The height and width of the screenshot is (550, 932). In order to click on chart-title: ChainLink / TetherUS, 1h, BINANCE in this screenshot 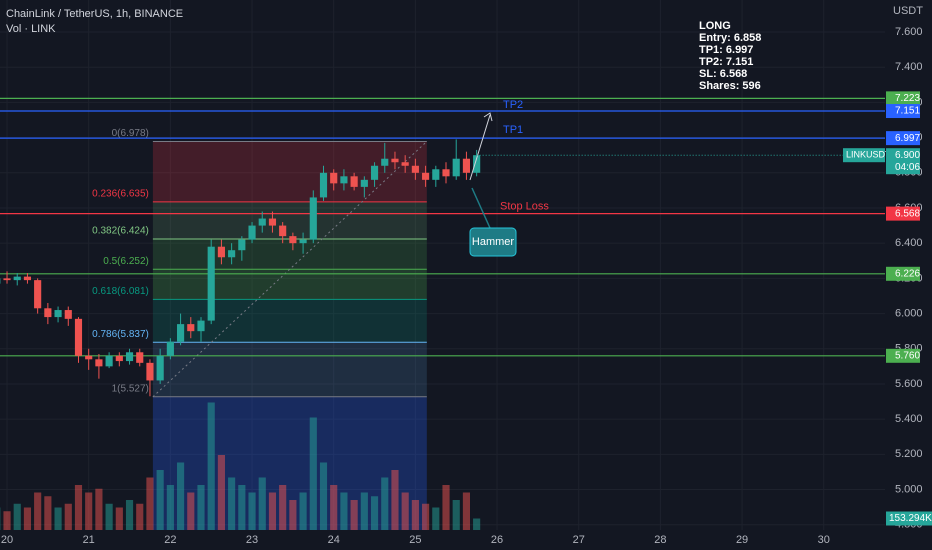, I will do `click(94, 14)`.